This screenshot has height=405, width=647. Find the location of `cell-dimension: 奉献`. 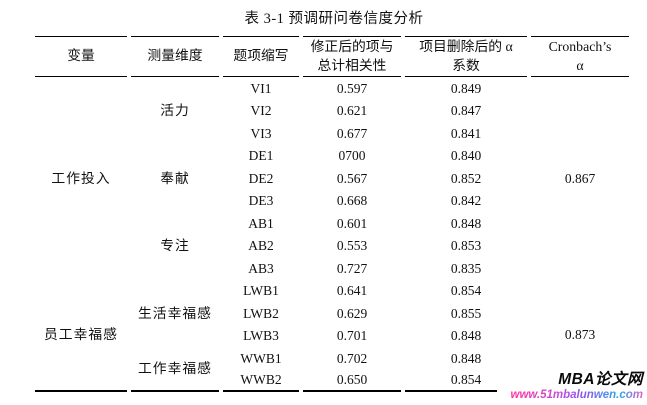

cell-dimension: 奉献 is located at coordinates (175, 178).